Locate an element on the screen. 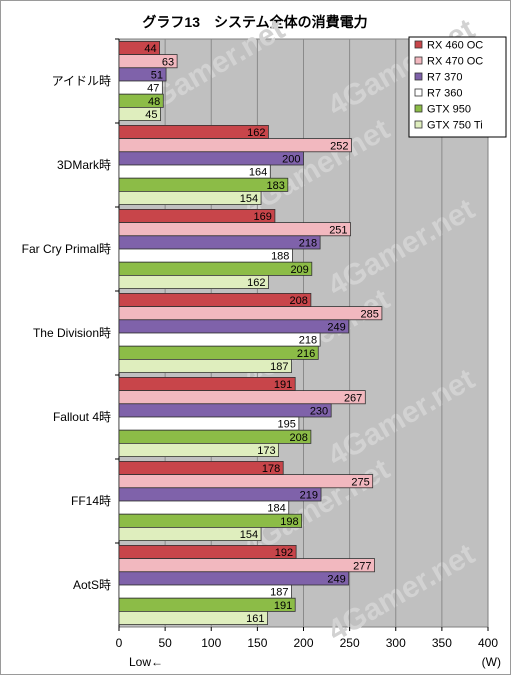  bar-value-label: 251 is located at coordinates (338, 230).